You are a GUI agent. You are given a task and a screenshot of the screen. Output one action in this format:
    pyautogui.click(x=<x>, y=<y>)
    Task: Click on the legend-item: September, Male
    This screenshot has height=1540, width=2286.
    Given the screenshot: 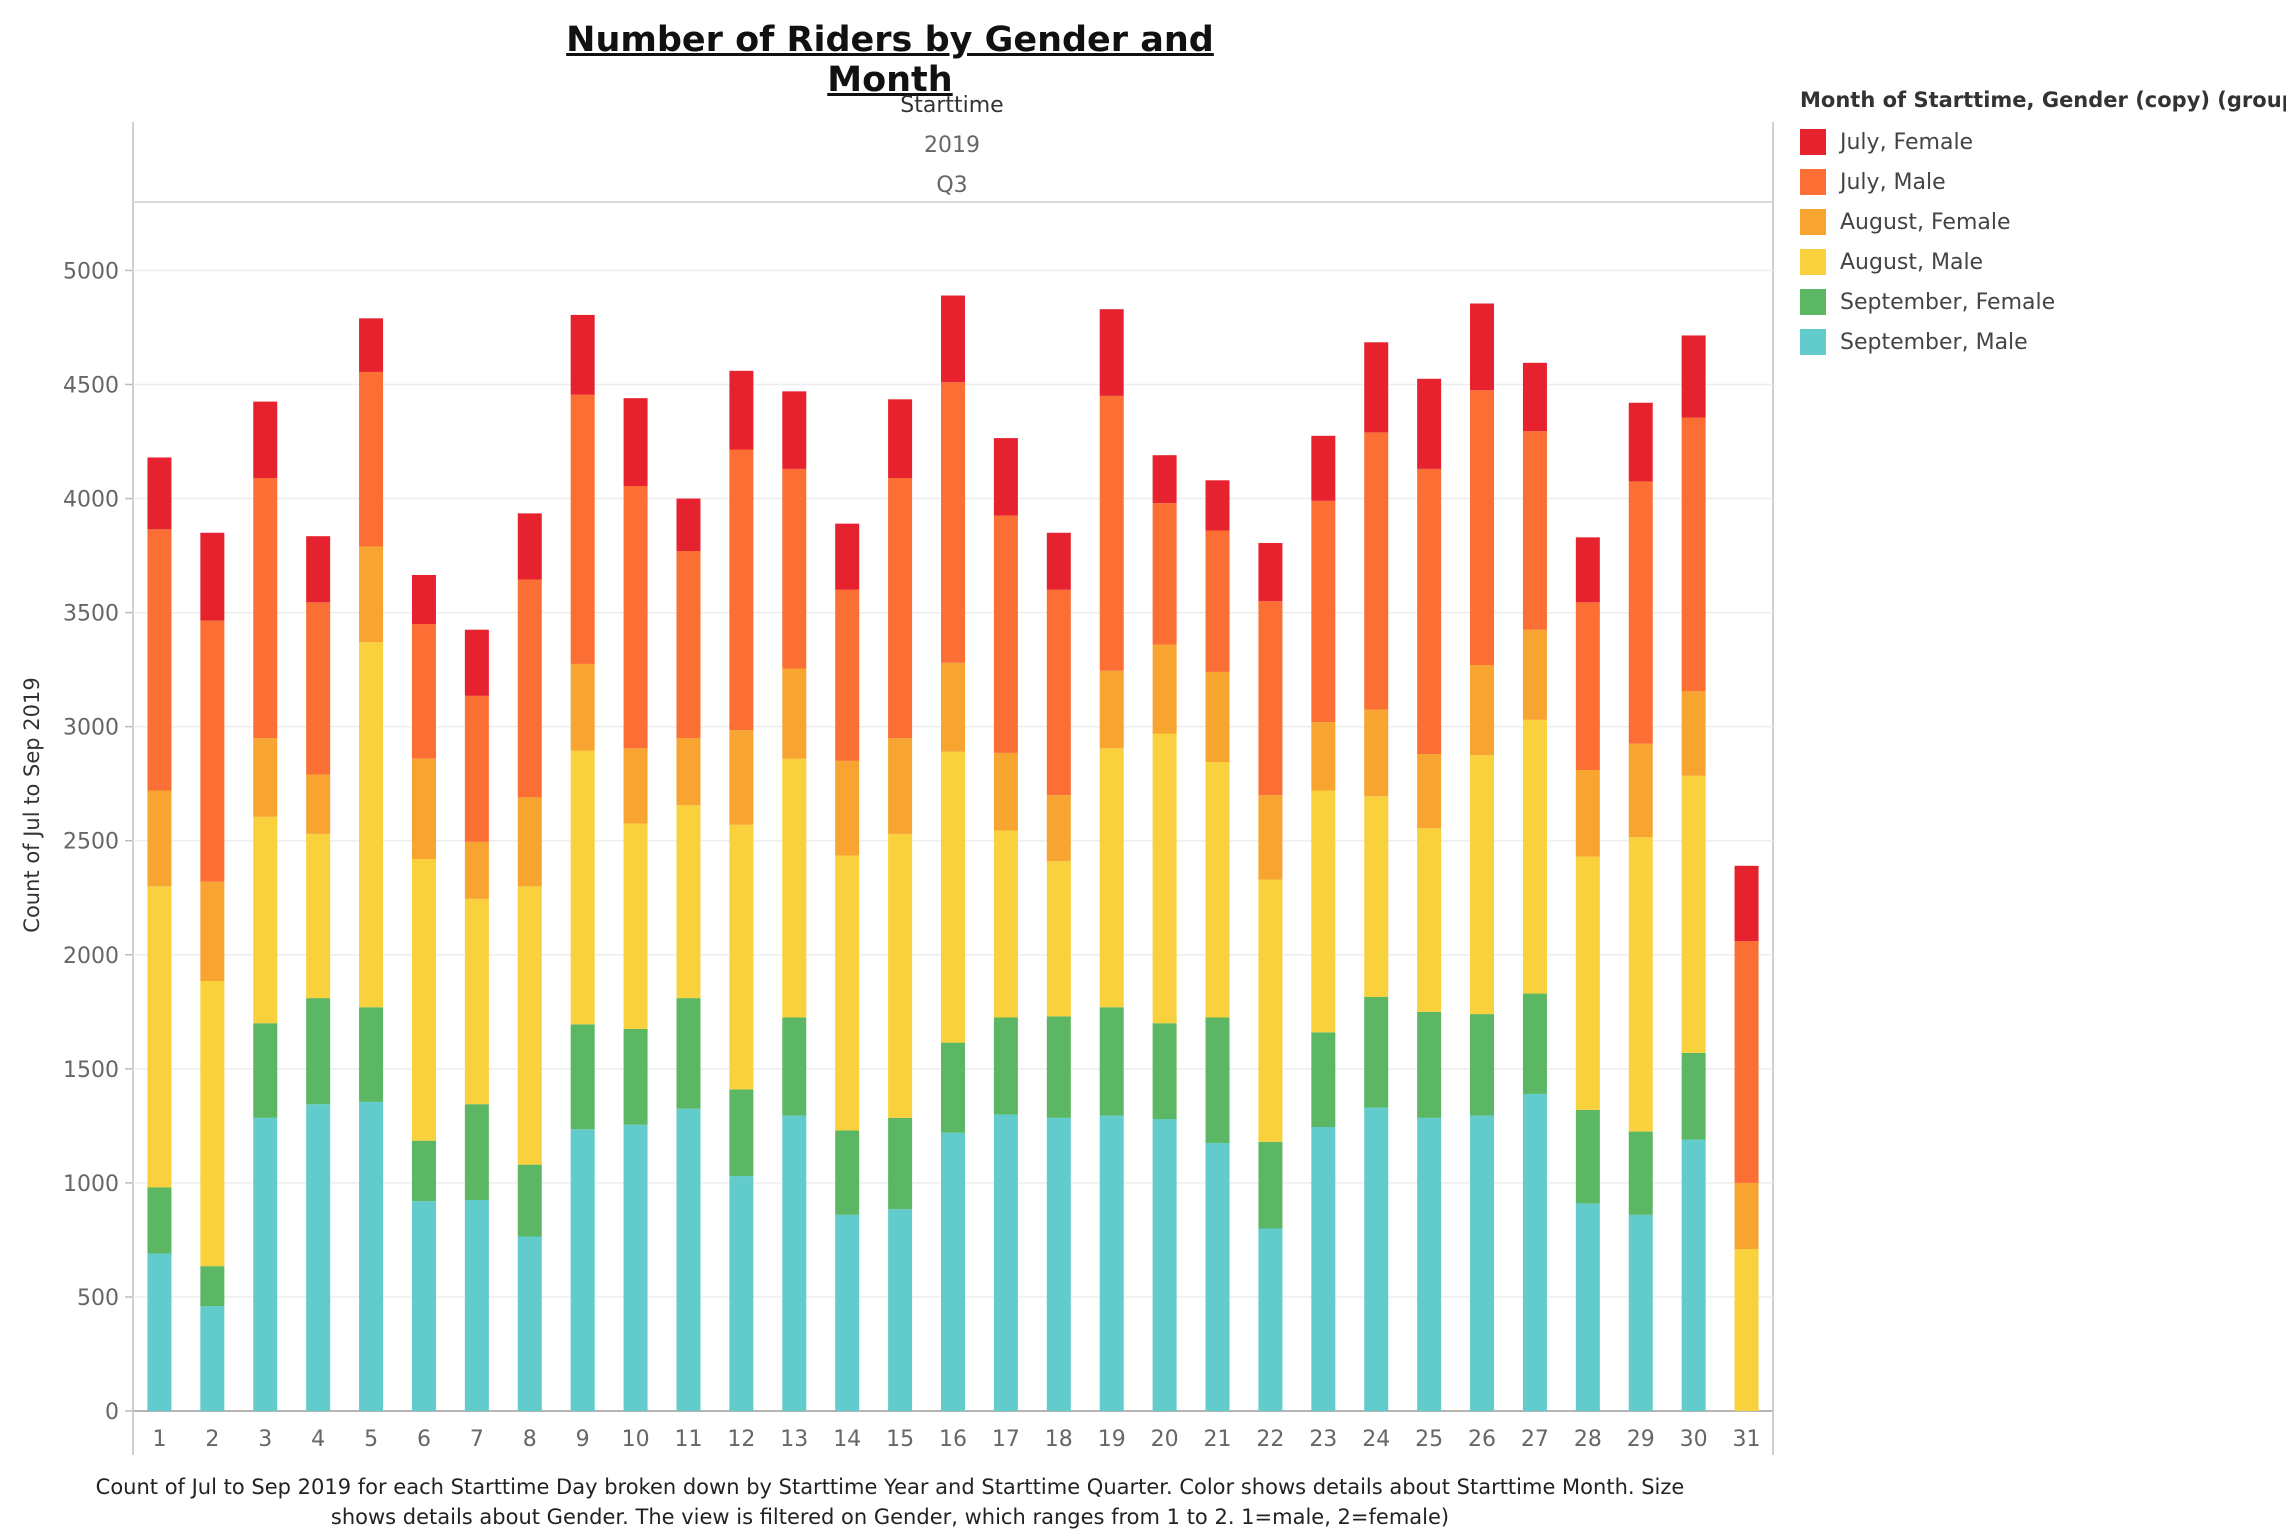 What is the action you would take?
    pyautogui.click(x=2040, y=342)
    